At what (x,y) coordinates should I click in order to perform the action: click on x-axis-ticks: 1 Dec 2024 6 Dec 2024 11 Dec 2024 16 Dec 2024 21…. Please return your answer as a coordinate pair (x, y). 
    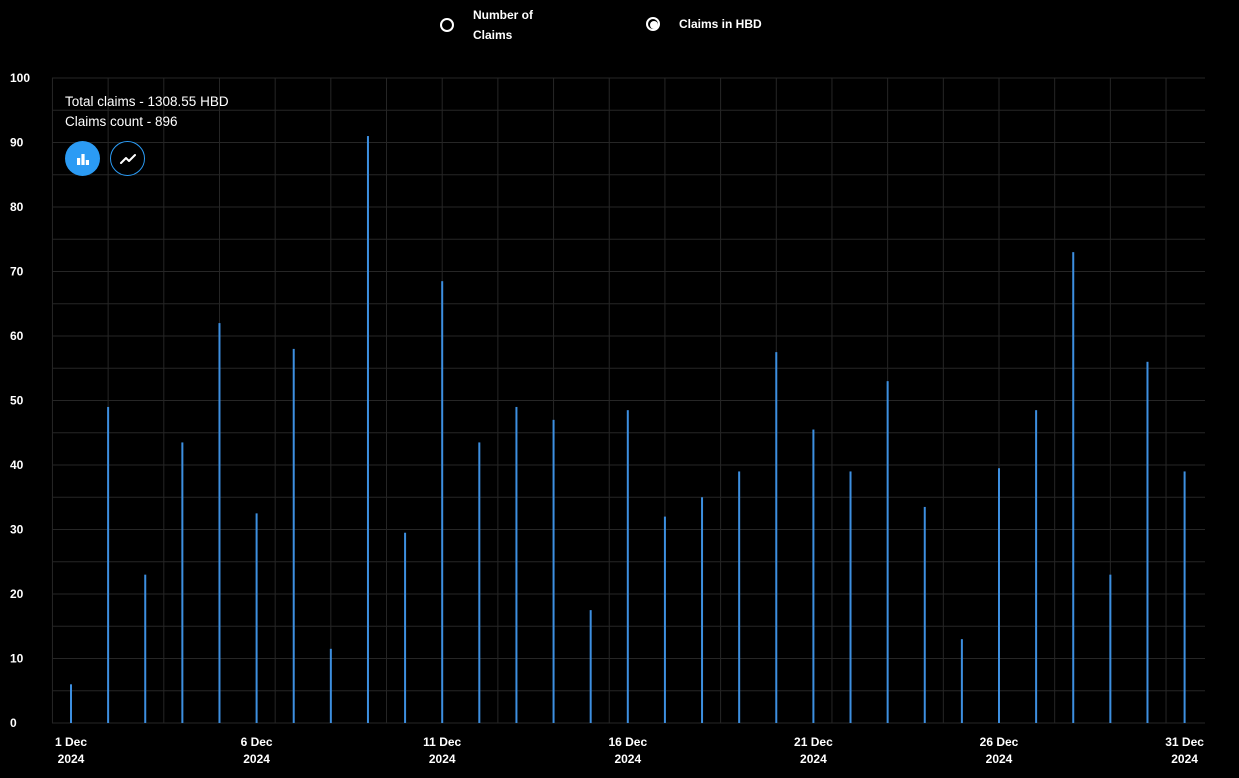
    Looking at the image, I should click on (629, 750).